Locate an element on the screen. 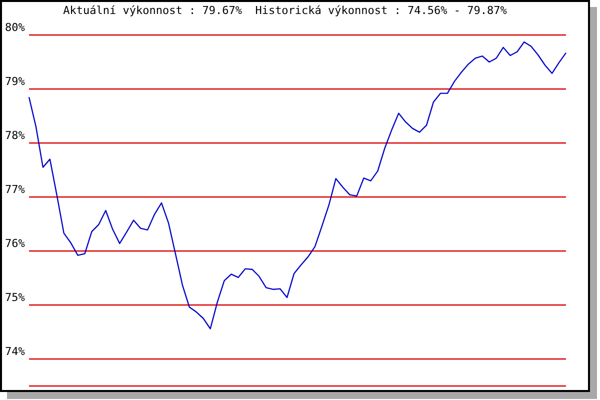  y-tick-label: 74% is located at coordinates (15, 351).